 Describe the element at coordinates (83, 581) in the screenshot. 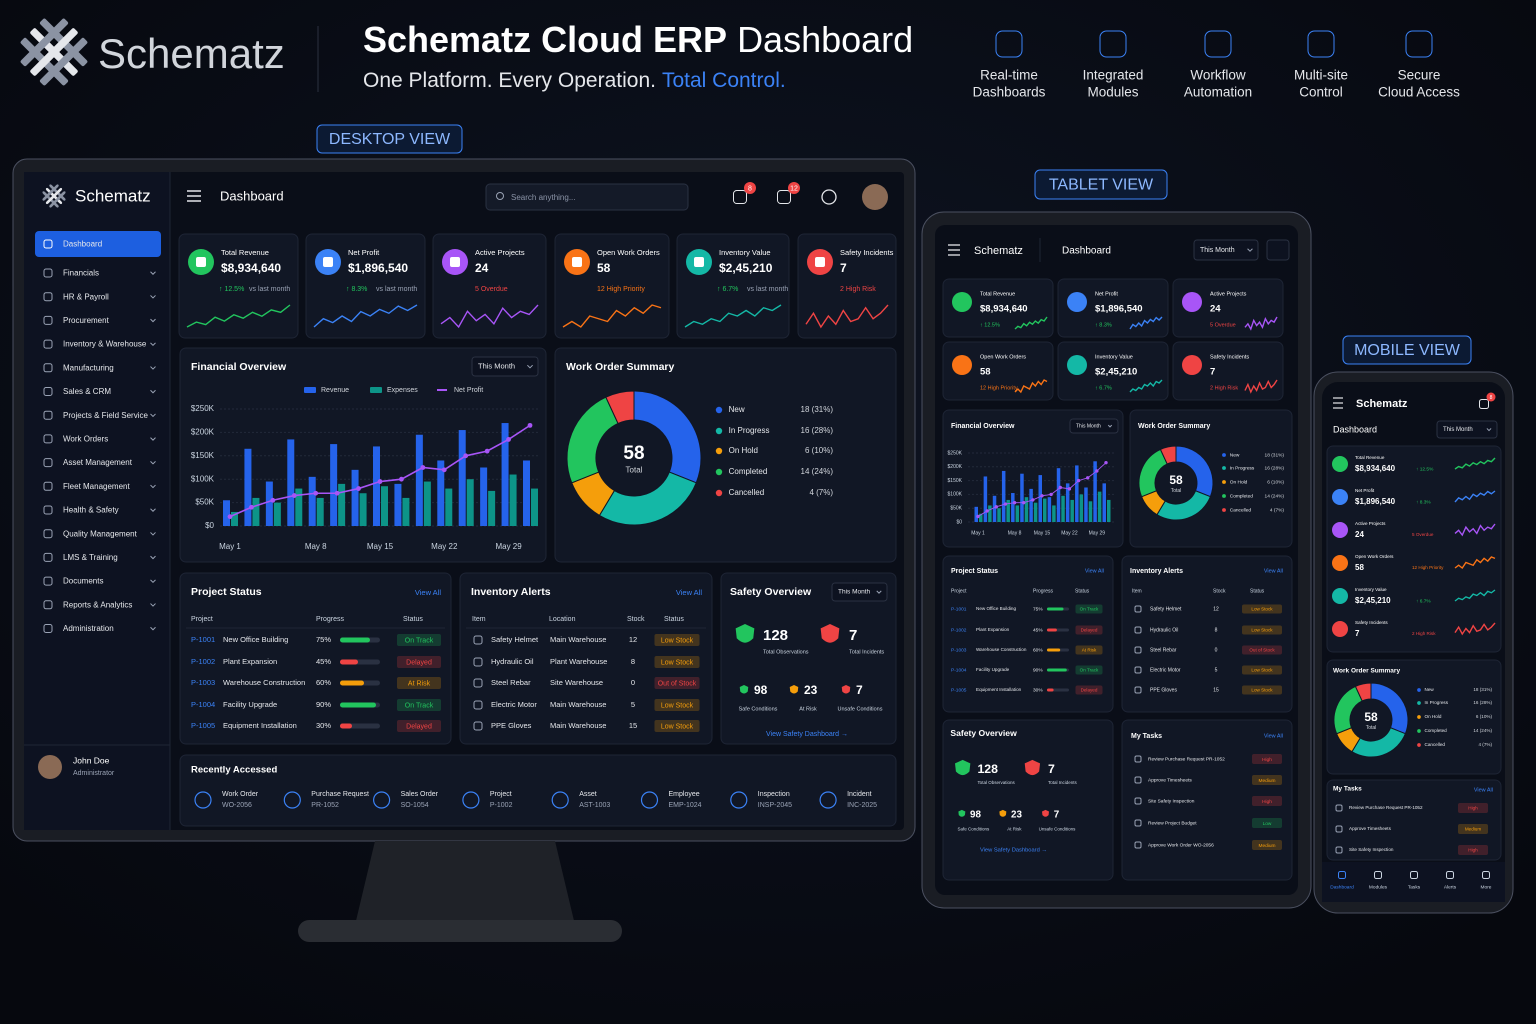

I see `nav-item: Documents` at that location.